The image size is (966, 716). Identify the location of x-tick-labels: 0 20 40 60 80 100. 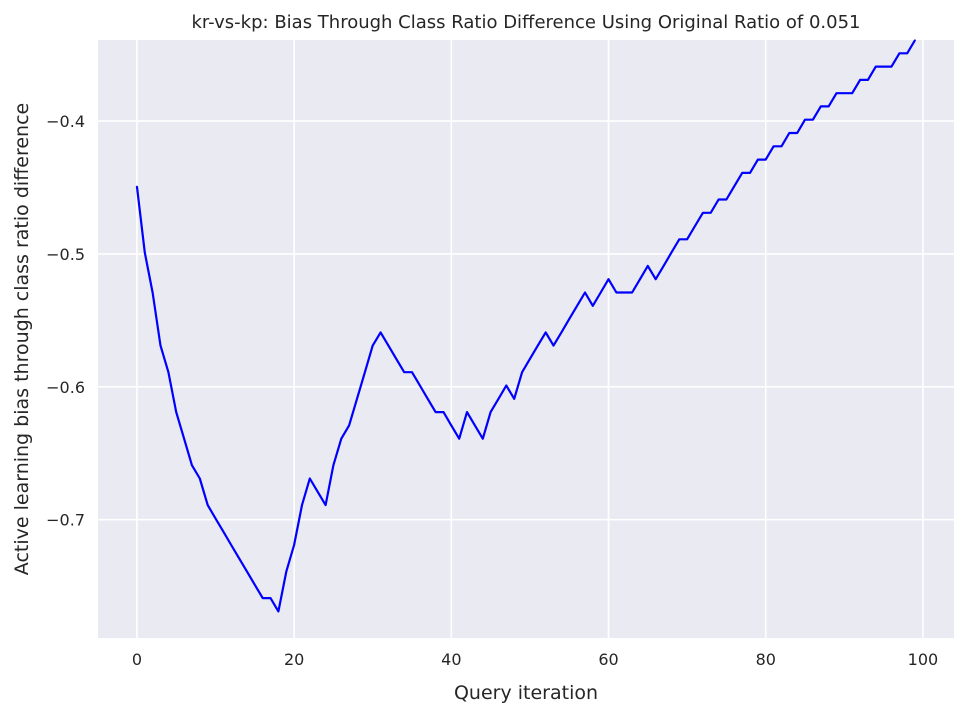
(535, 659).